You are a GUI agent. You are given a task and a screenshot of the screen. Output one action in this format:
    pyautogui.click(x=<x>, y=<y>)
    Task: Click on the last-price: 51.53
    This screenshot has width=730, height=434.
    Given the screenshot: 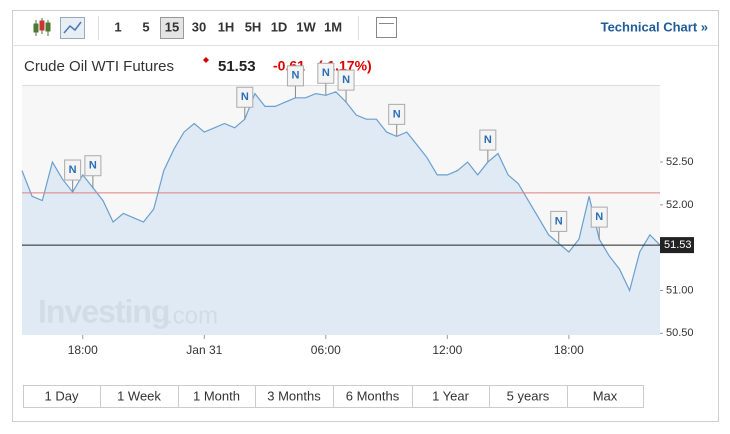 What is the action you would take?
    pyautogui.click(x=237, y=66)
    